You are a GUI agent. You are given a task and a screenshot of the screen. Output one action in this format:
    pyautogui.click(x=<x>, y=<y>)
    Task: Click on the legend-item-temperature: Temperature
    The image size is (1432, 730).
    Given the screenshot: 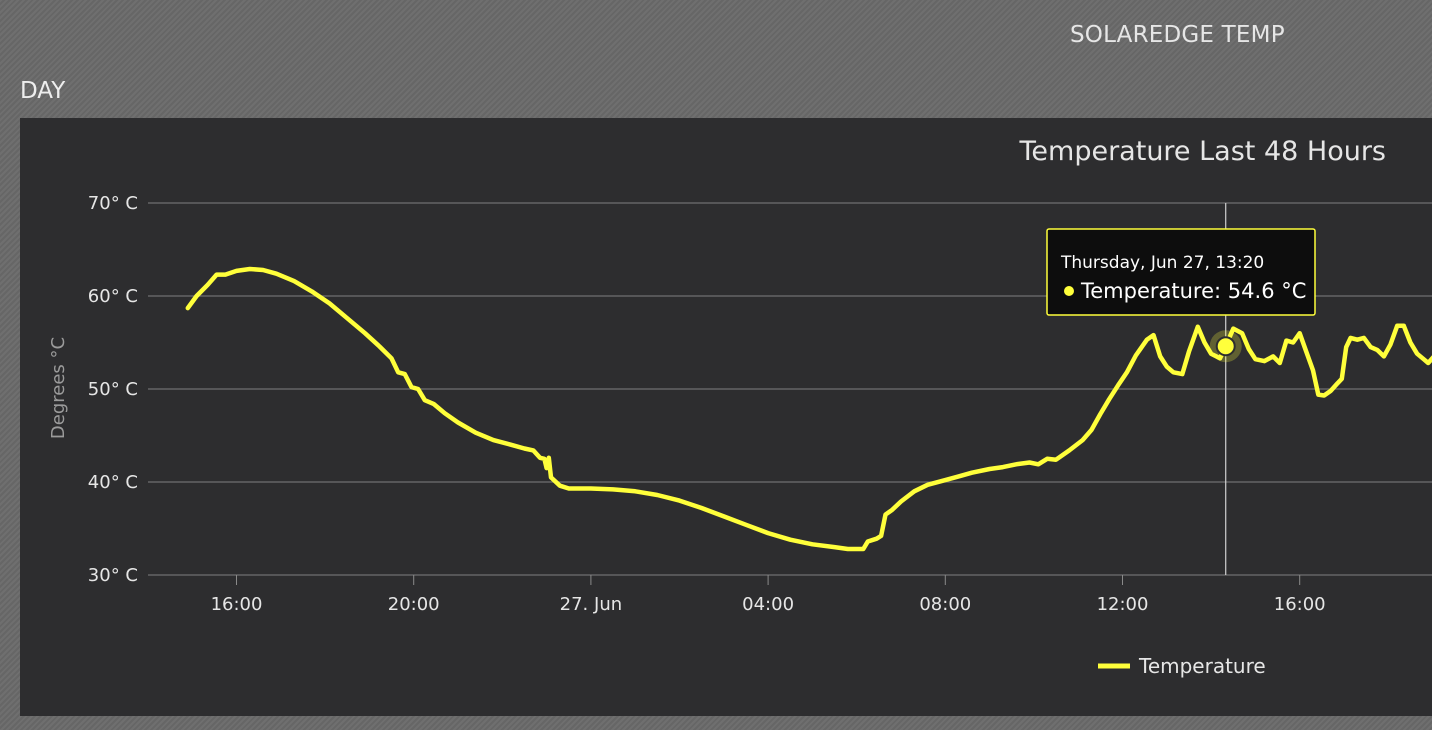 What is the action you would take?
    pyautogui.click(x=1202, y=666)
    